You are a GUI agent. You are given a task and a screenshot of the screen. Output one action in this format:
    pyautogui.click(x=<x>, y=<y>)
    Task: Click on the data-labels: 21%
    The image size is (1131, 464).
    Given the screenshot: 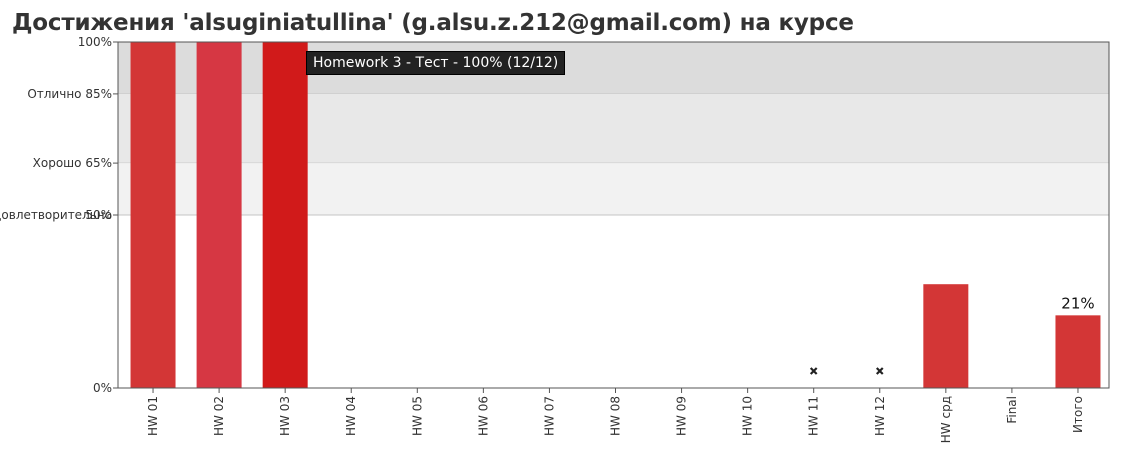 What is the action you would take?
    pyautogui.click(x=1077, y=303)
    